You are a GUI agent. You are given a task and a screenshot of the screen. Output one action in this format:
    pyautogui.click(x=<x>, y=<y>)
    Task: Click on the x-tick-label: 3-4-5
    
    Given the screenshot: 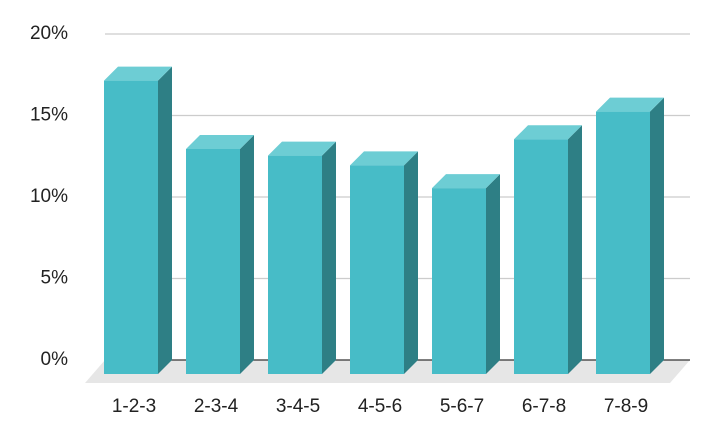 What is the action you would take?
    pyautogui.click(x=298, y=406)
    